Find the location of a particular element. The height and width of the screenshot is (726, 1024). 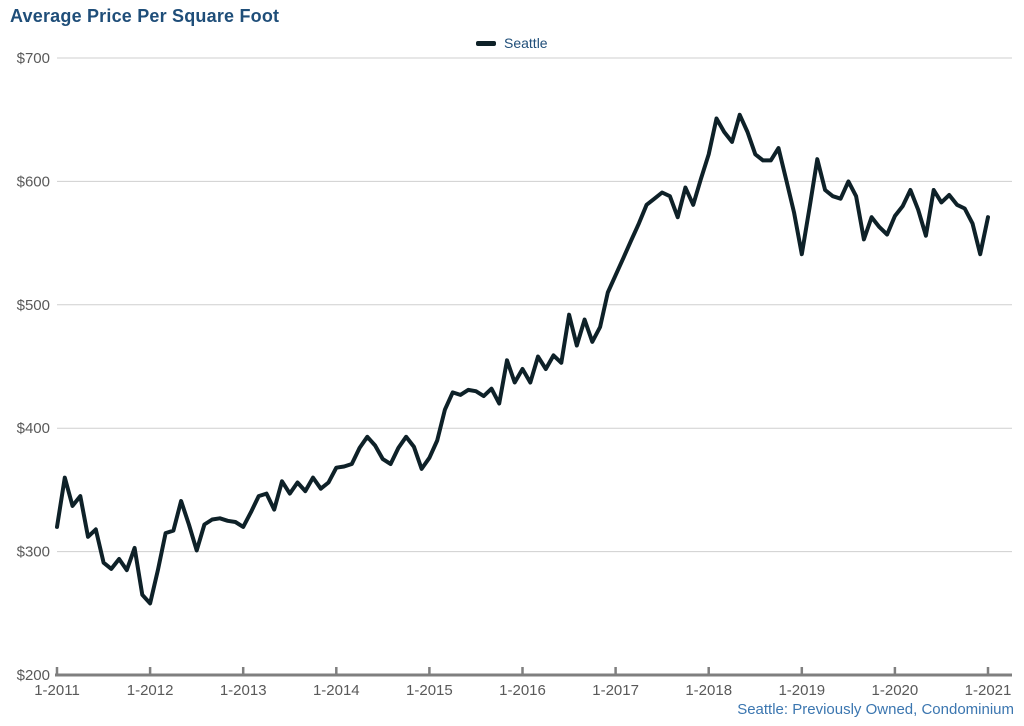

source-note: Seattle: Previously Owned, Condominium is located at coordinates (875, 709).